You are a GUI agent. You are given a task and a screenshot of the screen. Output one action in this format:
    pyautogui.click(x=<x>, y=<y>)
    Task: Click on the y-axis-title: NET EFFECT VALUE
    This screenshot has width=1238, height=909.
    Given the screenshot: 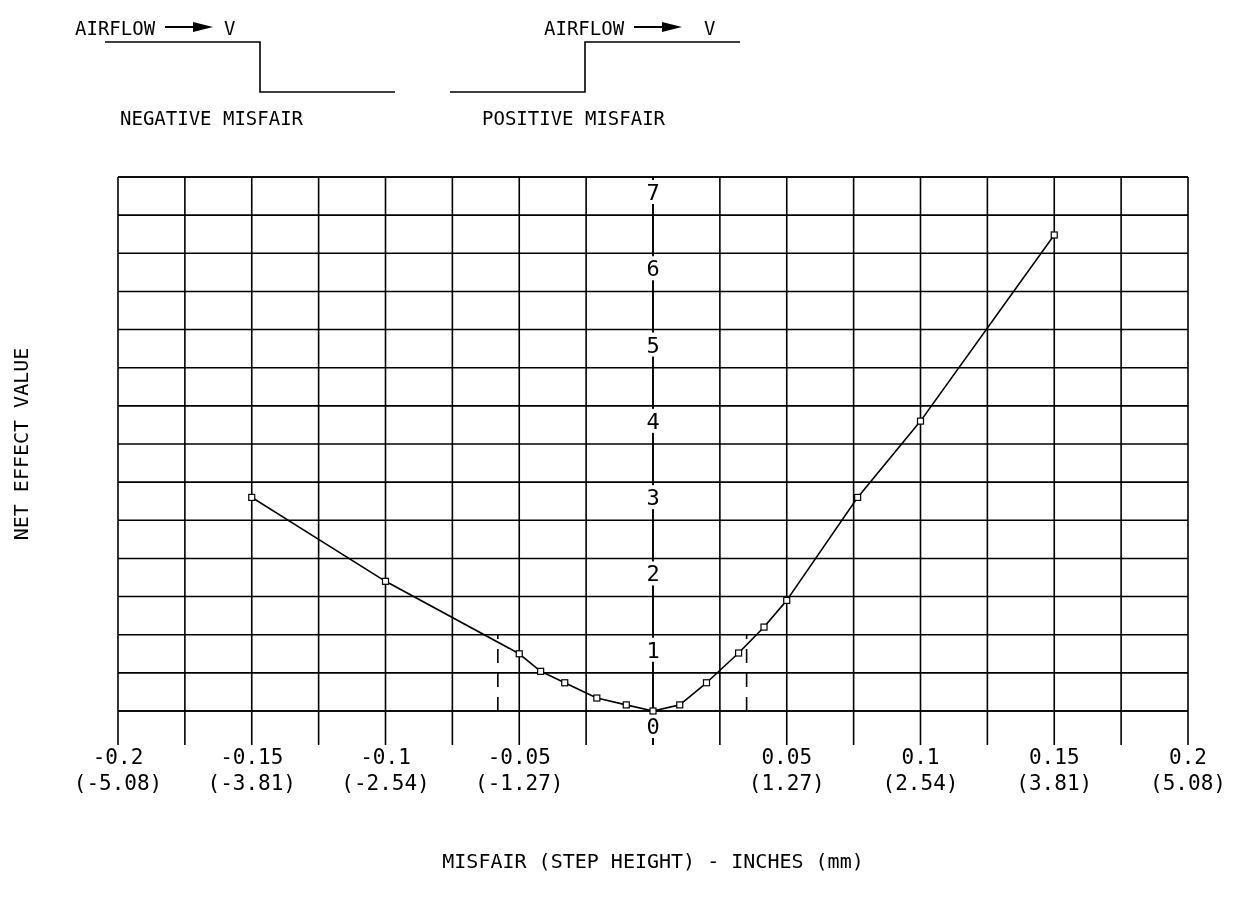 What is the action you would take?
    pyautogui.click(x=21, y=444)
    